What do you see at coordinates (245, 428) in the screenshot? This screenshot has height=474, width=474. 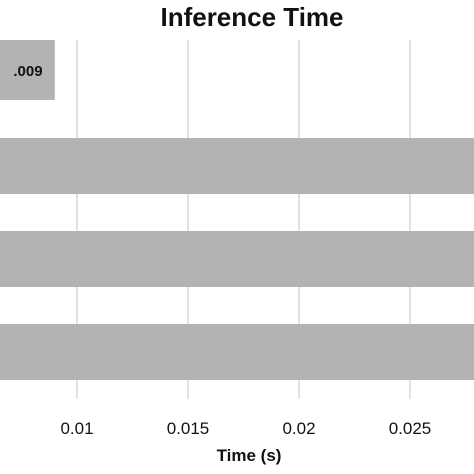 I see `x-tick-labels: 0.01 0.015 0.02 0.025` at bounding box center [245, 428].